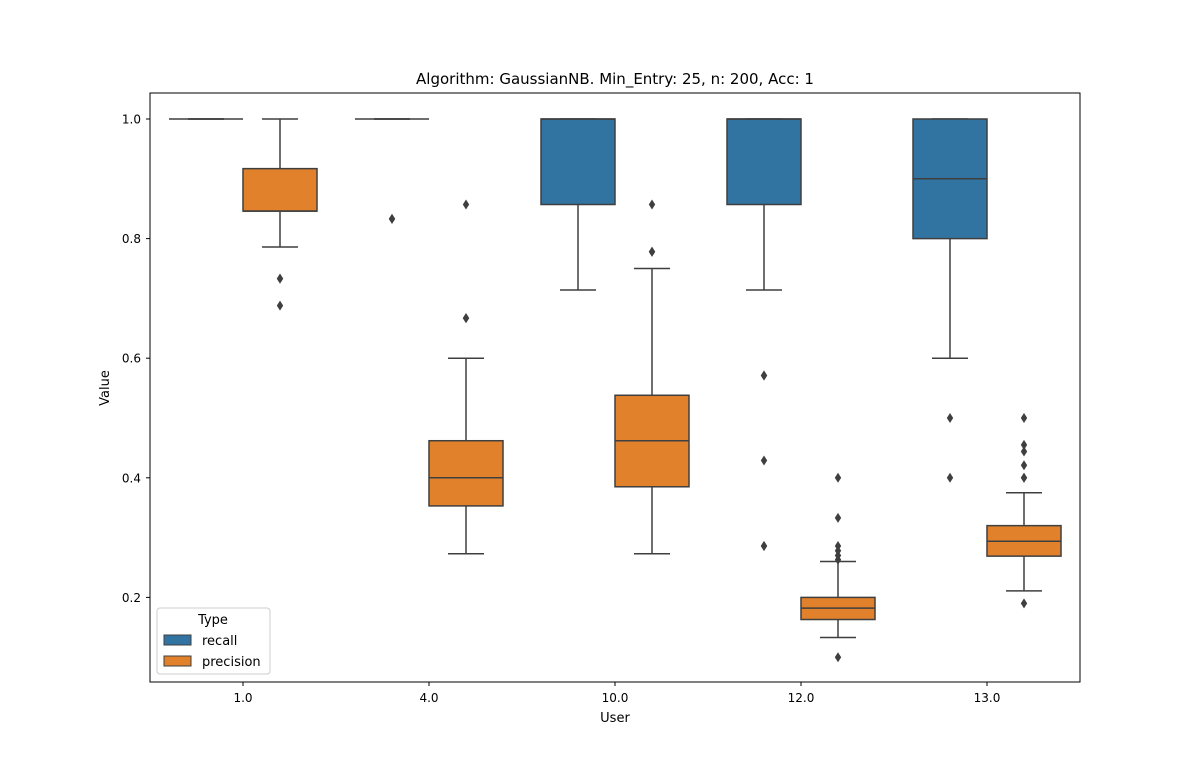 This screenshot has height=766, width=1200. What do you see at coordinates (466, 377) in the screenshot?
I see `box-precision-4.0` at bounding box center [466, 377].